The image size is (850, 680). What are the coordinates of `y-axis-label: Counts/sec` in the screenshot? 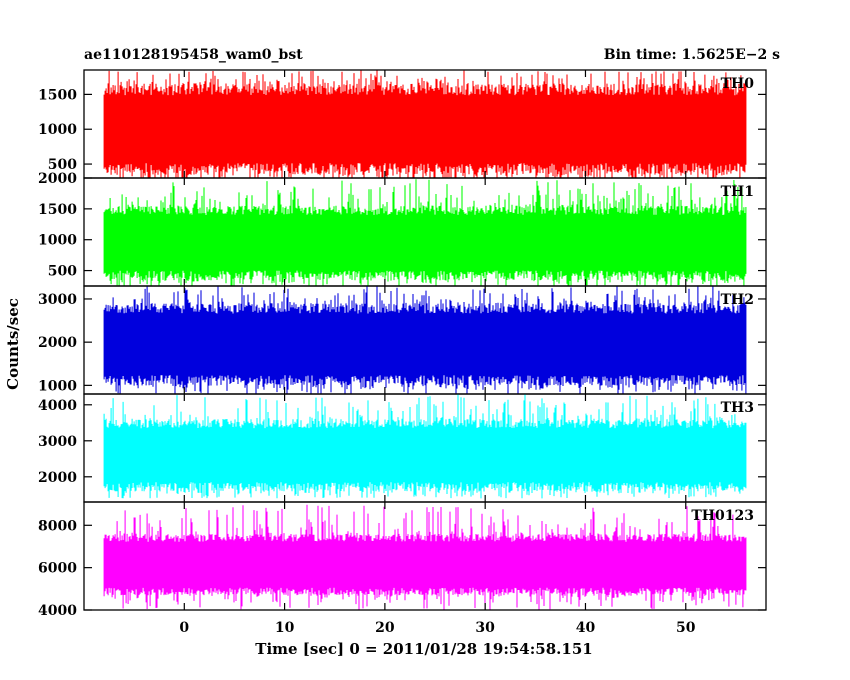 It's located at (13, 344).